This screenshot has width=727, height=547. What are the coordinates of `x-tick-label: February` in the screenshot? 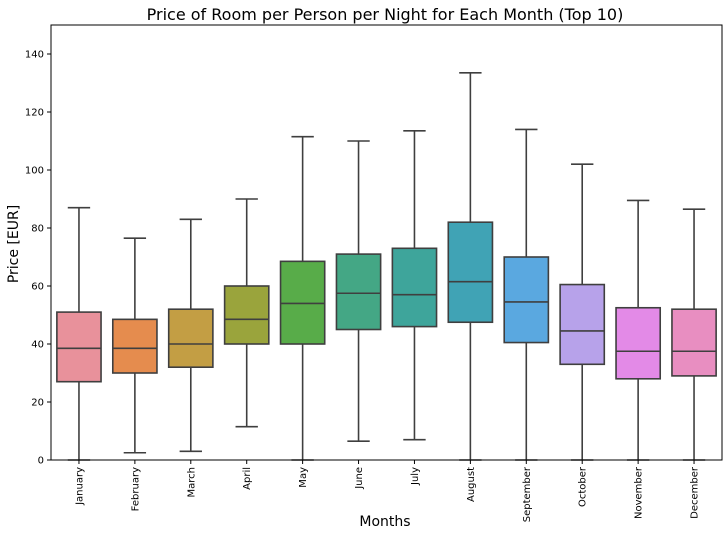 It's located at (135, 489).